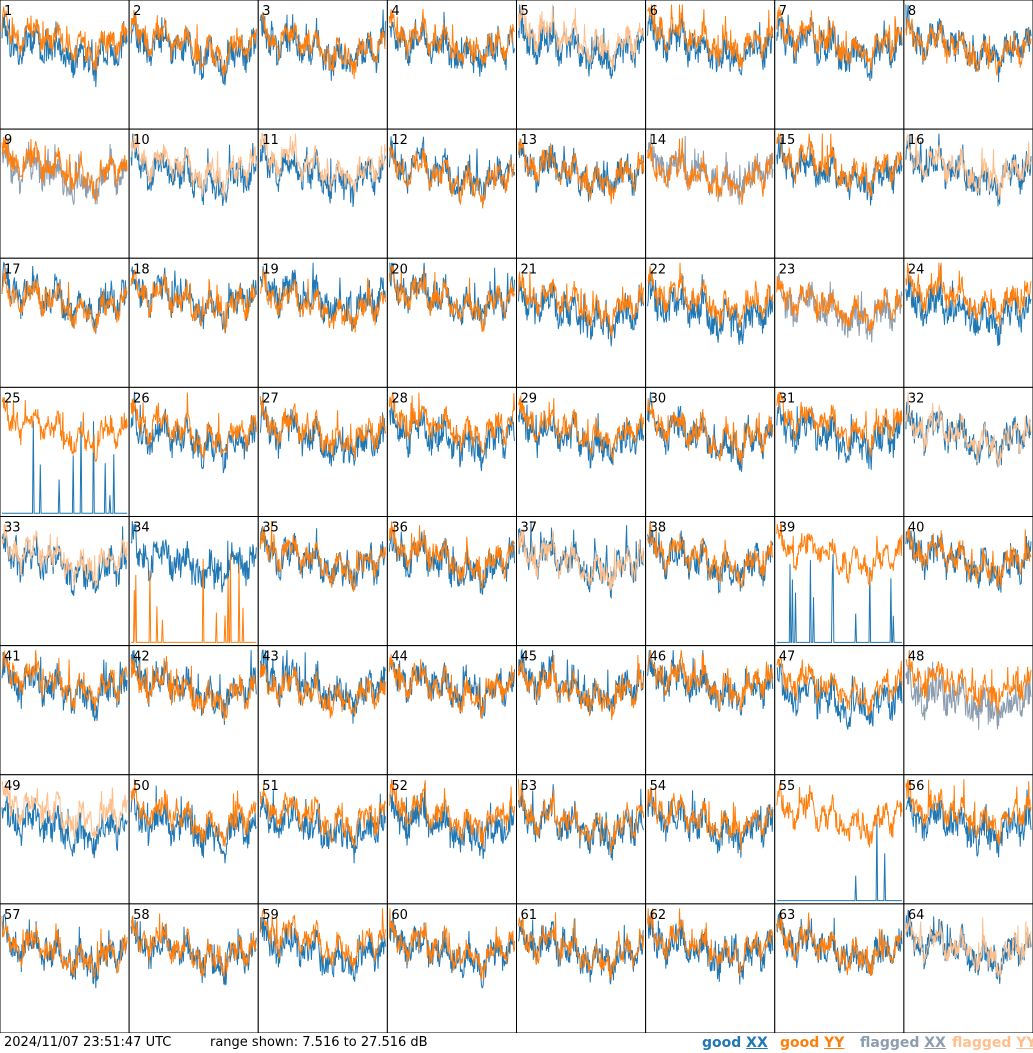  Describe the element at coordinates (322, 193) in the screenshot. I see `panel-11: 11` at that location.